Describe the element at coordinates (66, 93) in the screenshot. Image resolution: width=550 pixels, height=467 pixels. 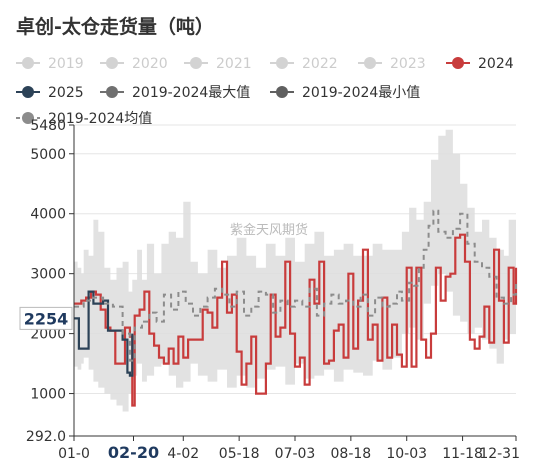
I see `legend-label: 2025` at that location.